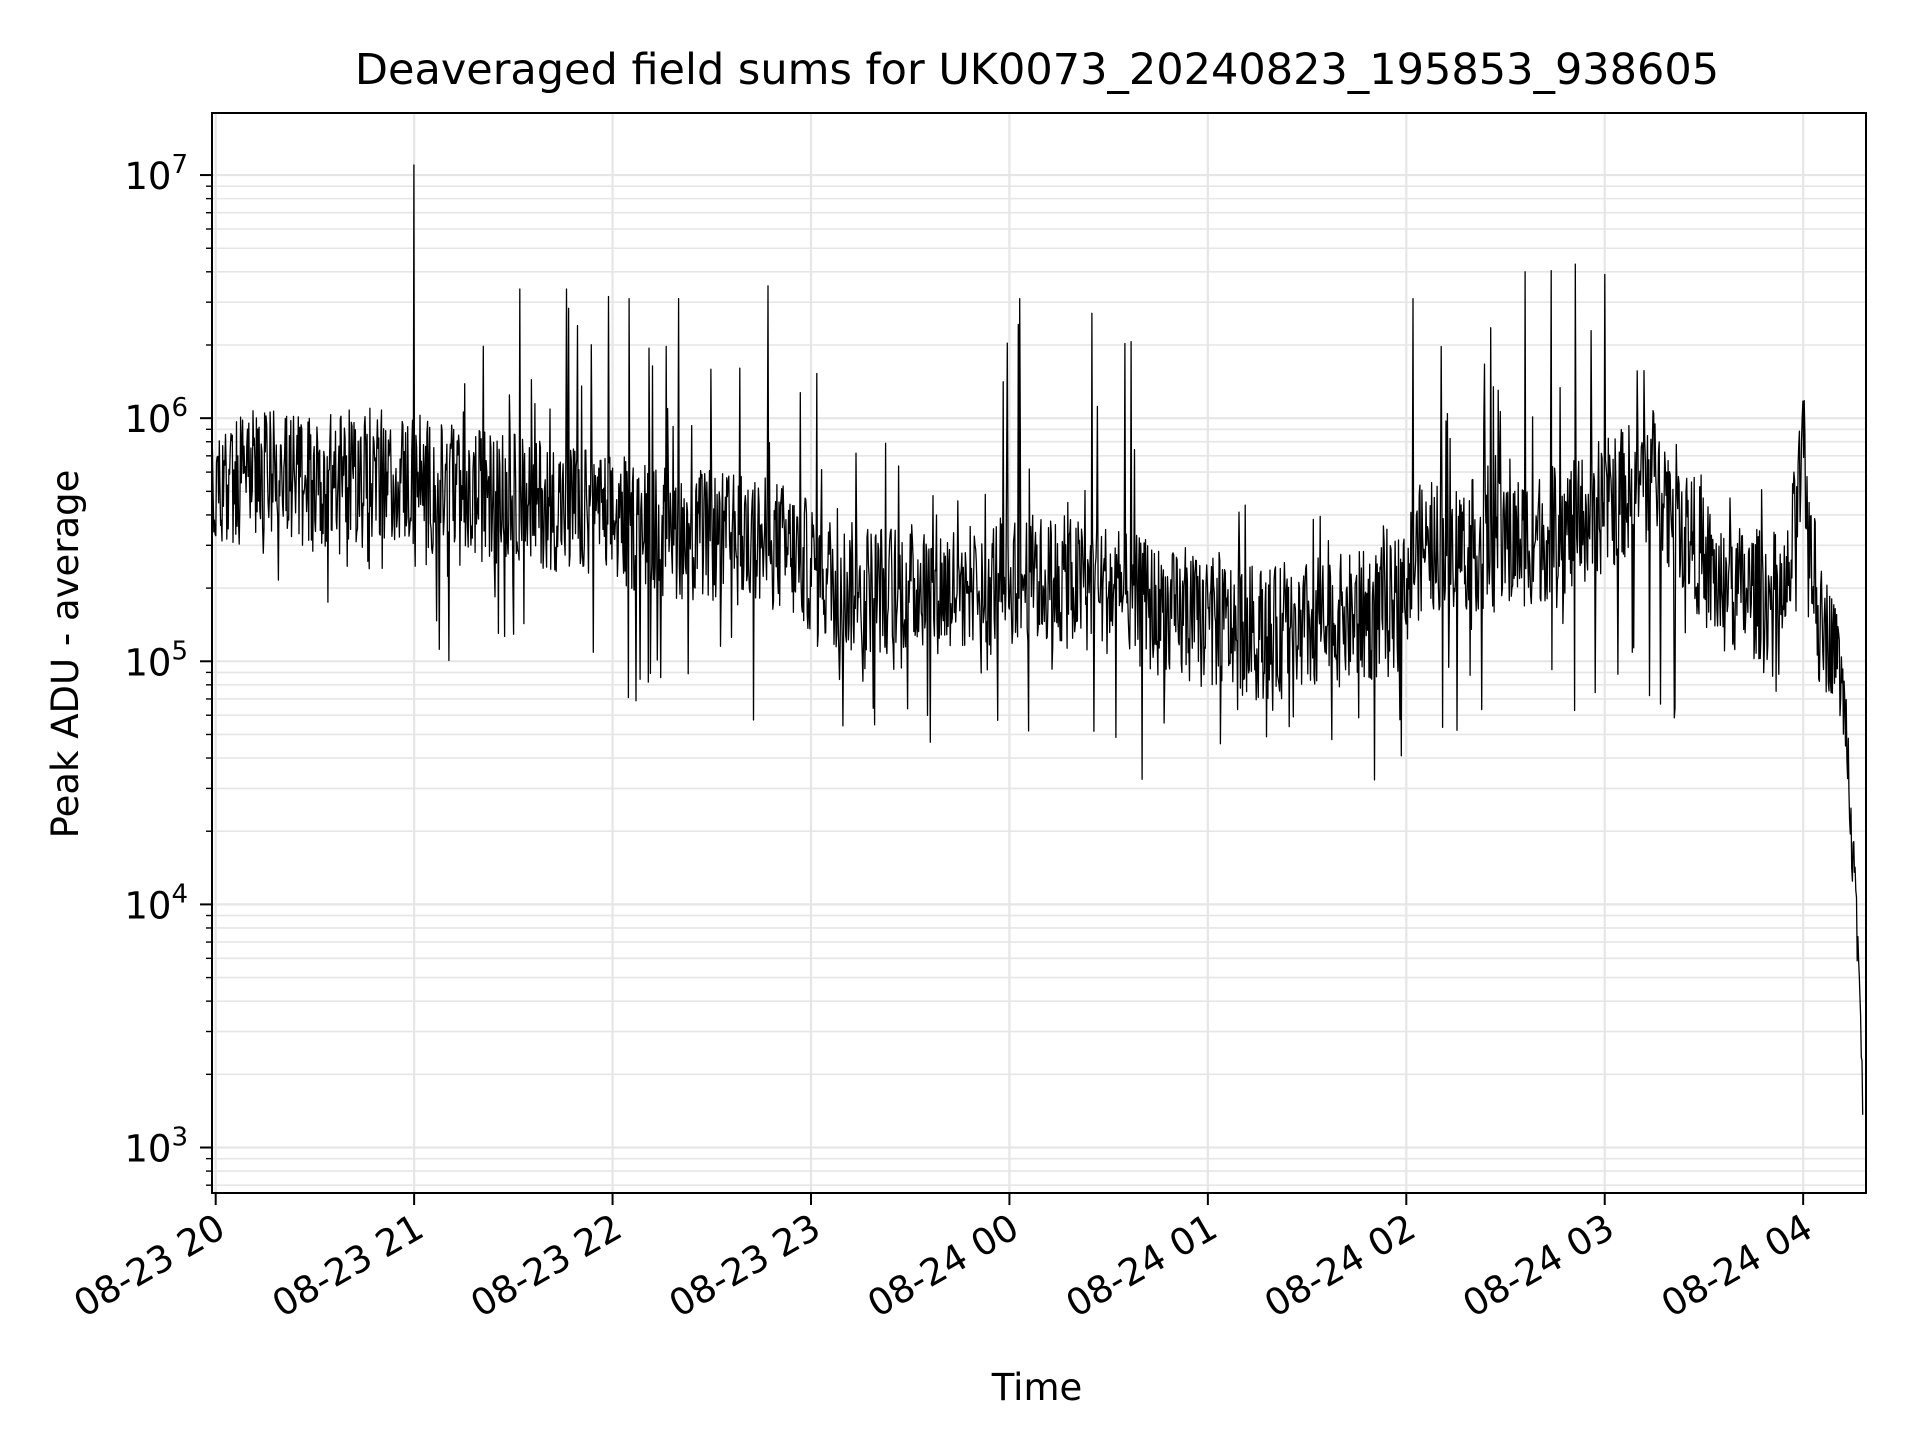 This screenshot has width=1920, height=1440. What do you see at coordinates (156, 903) in the screenshot?
I see `y-tick-label: 104` at bounding box center [156, 903].